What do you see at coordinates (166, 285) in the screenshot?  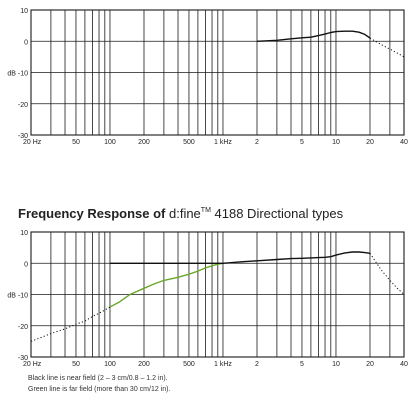 I see `response-curve-far-field` at bounding box center [166, 285].